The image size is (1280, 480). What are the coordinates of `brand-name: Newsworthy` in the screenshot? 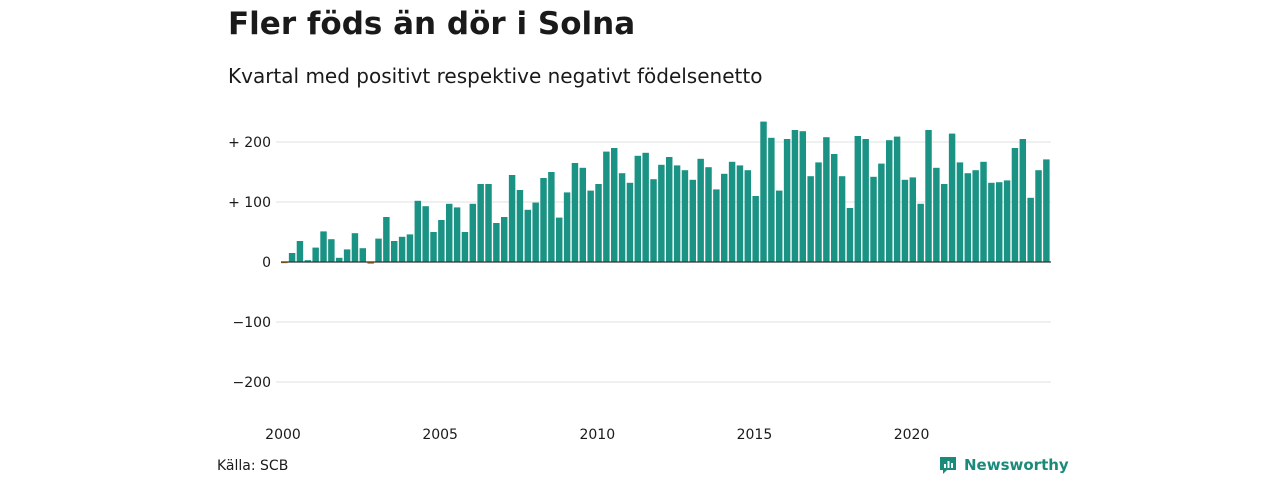 It's located at (1016, 465).